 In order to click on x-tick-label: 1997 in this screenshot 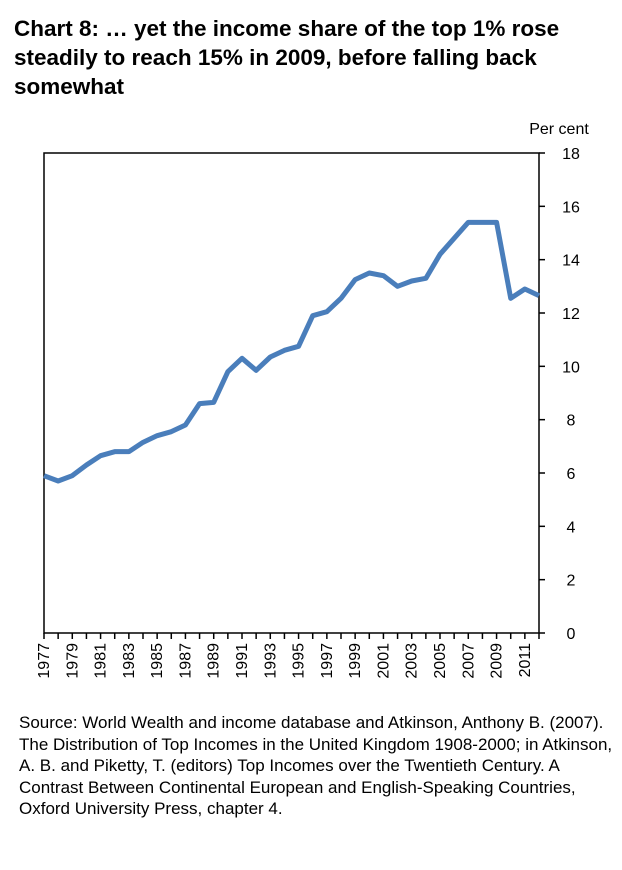, I will do `click(327, 661)`.